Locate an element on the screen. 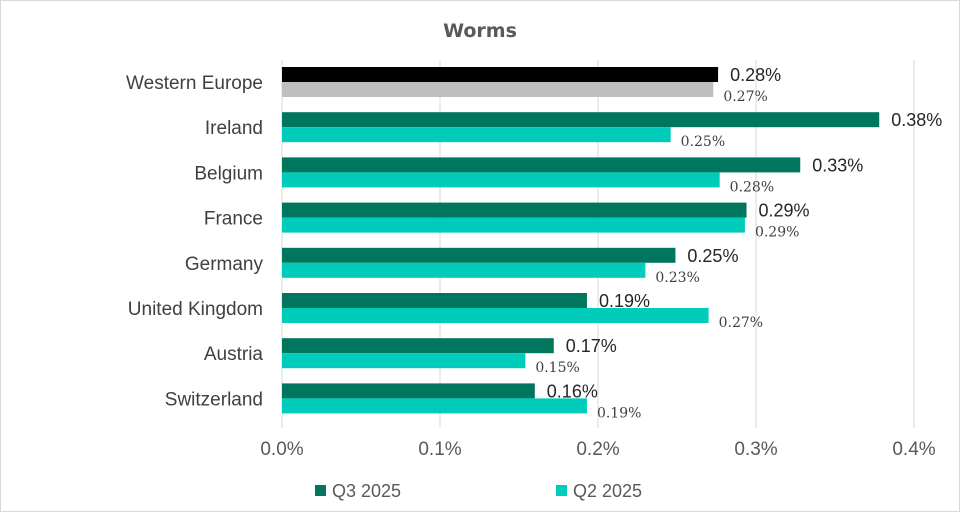 Image resolution: width=960 pixels, height=512 pixels. data-label-q2: 0.19% is located at coordinates (619, 413).